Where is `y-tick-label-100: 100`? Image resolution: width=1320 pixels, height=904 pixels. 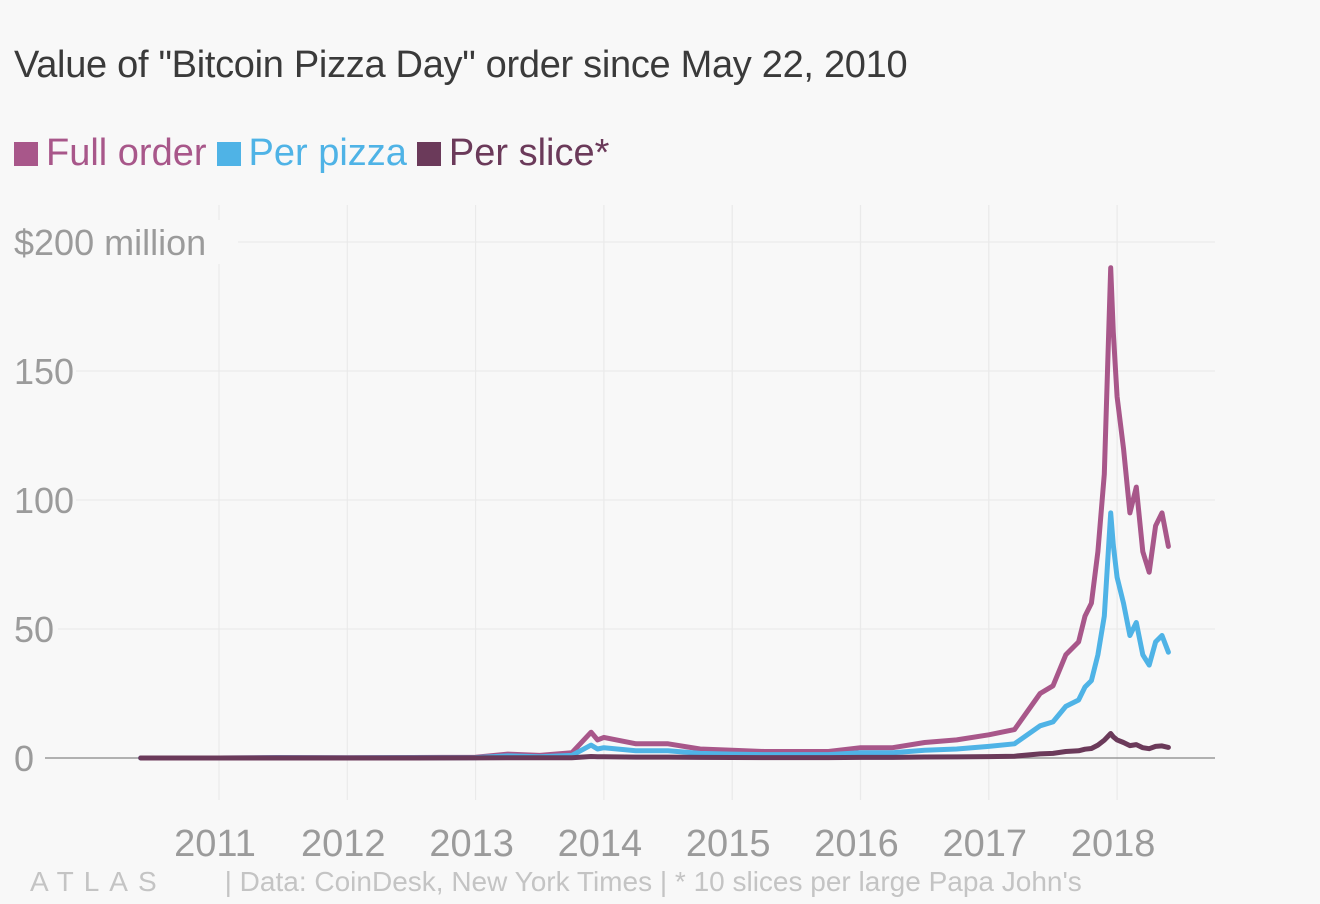
y-tick-label-100: 100 is located at coordinates (44, 500).